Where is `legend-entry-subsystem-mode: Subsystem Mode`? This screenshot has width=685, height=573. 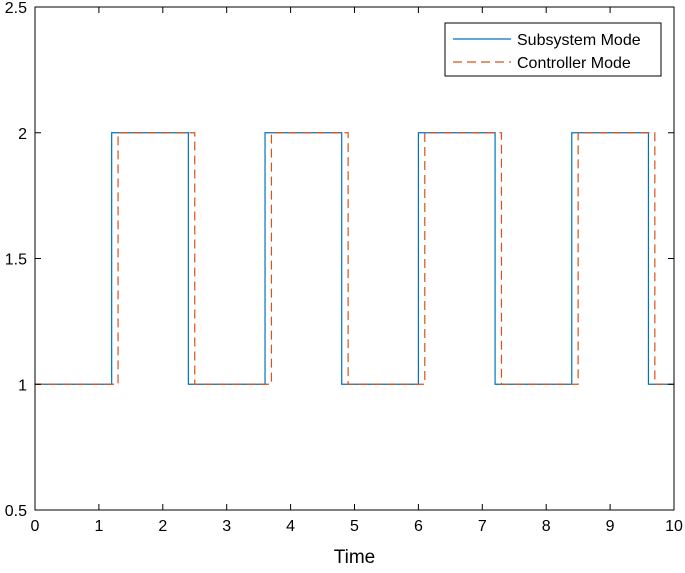 legend-entry-subsystem-mode: Subsystem Mode is located at coordinates (547, 40).